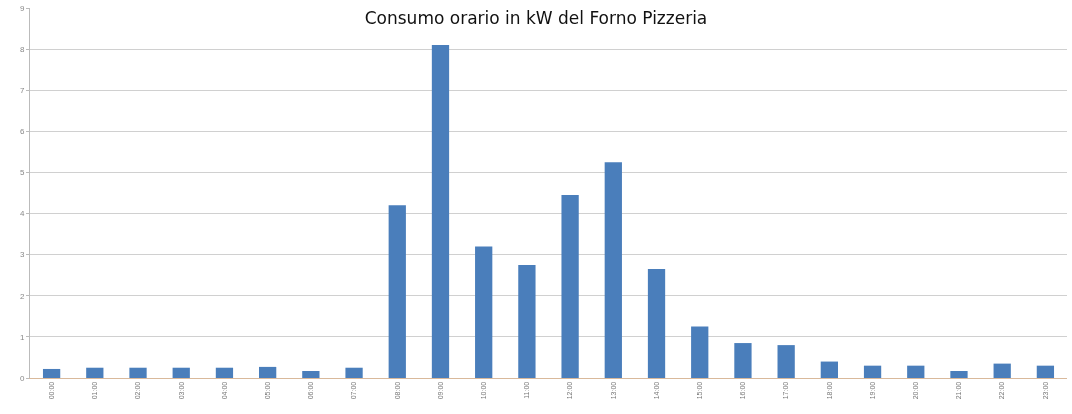 The width and height of the screenshot is (1072, 414). Describe the element at coordinates (22, 337) in the screenshot. I see `y-tick-label: 1` at that location.